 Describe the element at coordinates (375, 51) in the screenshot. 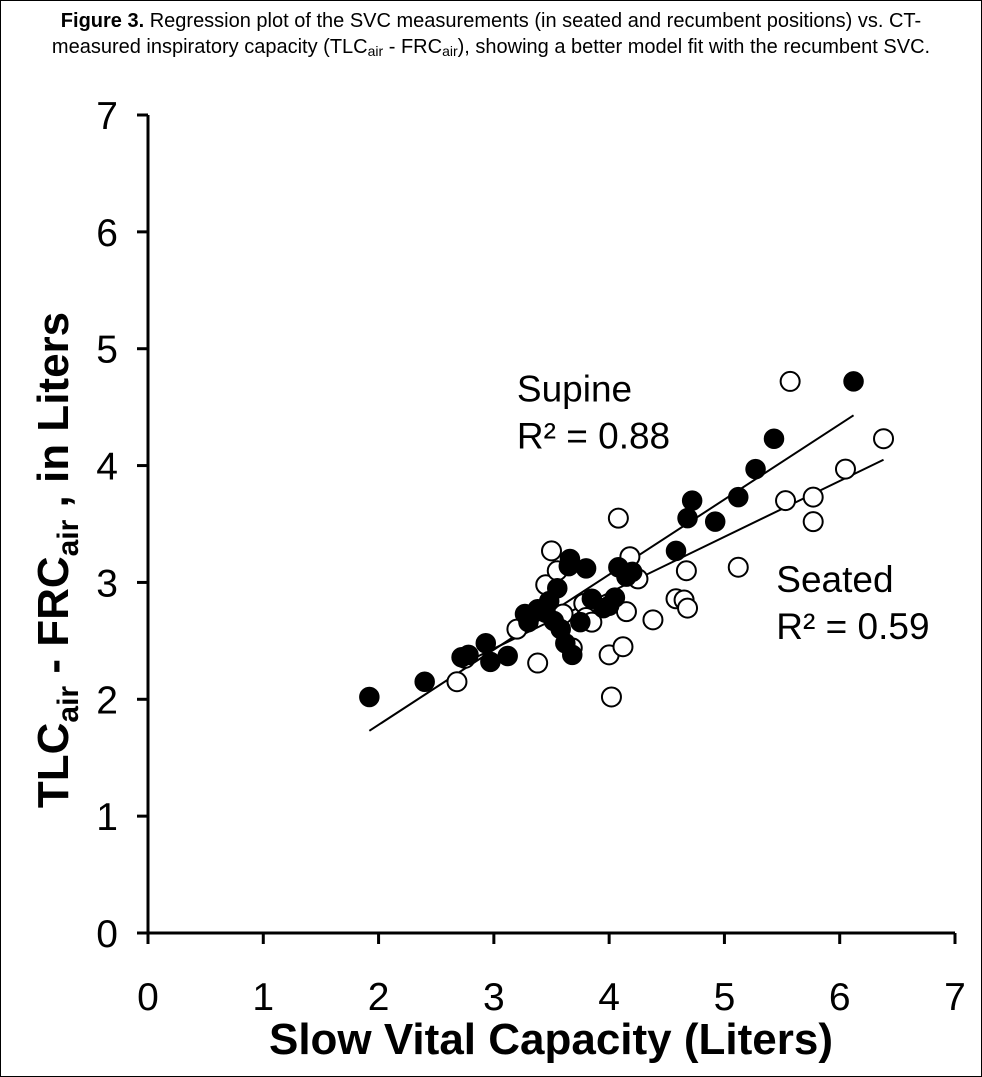

I see `caption-sub-1: air` at that location.